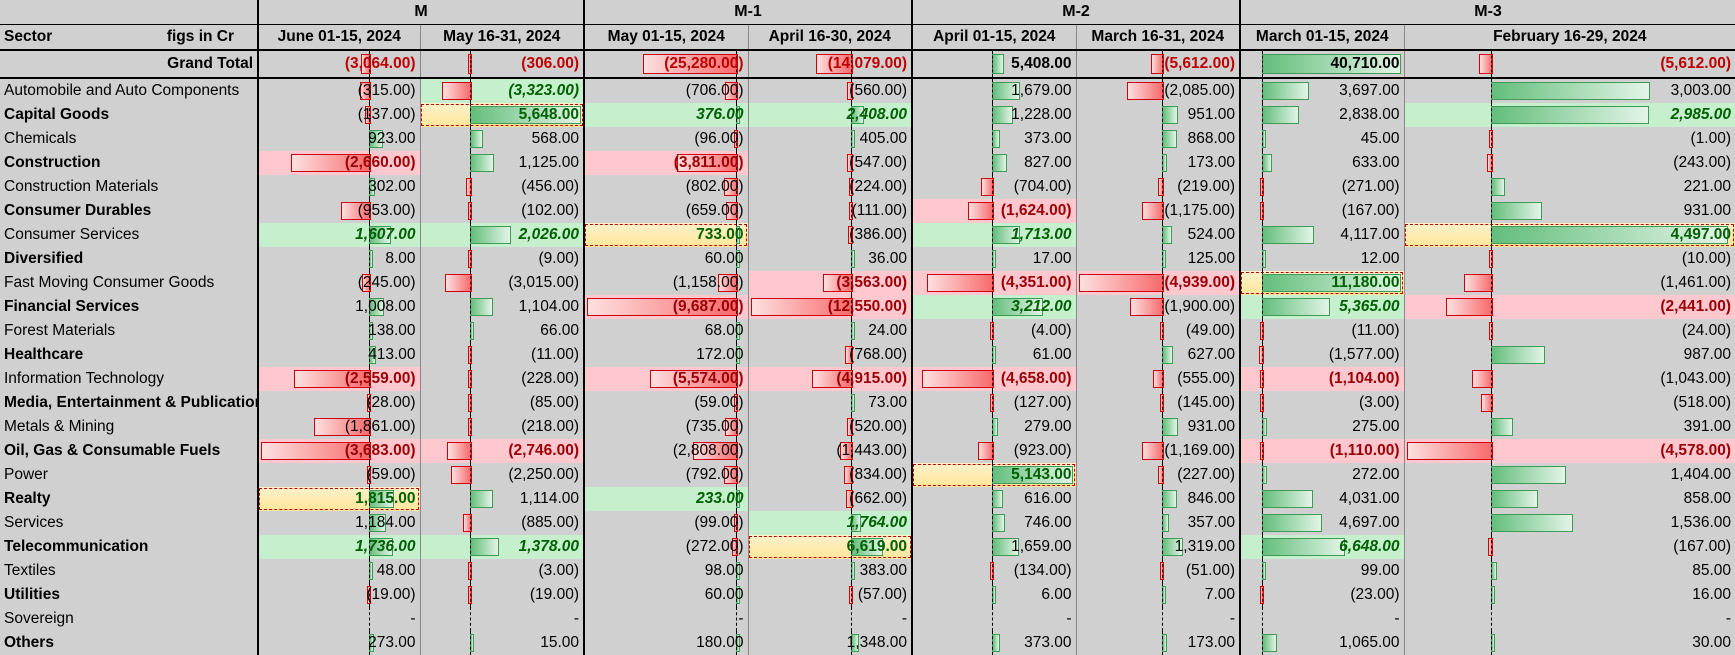 The image size is (1735, 655). What do you see at coordinates (1158, 595) in the screenshot?
I see `value-cell: 7.00` at bounding box center [1158, 595].